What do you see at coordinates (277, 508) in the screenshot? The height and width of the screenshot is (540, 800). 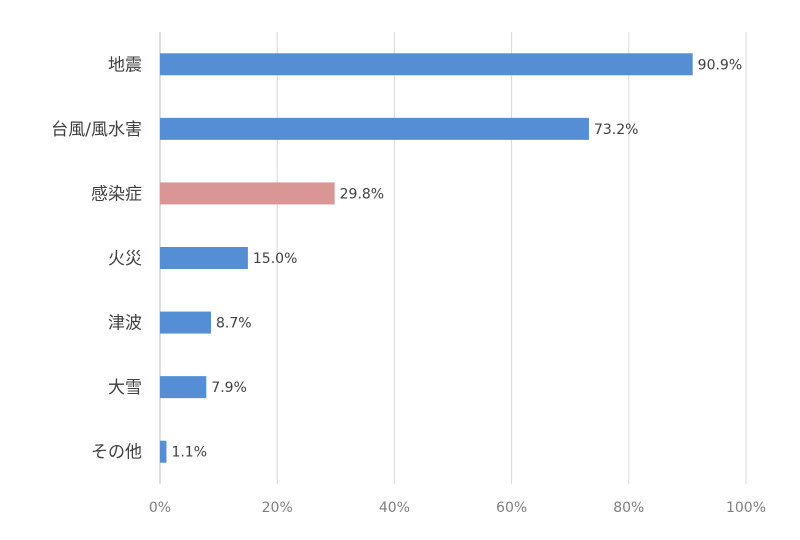 I see `x-tick-label: 20%` at bounding box center [277, 508].